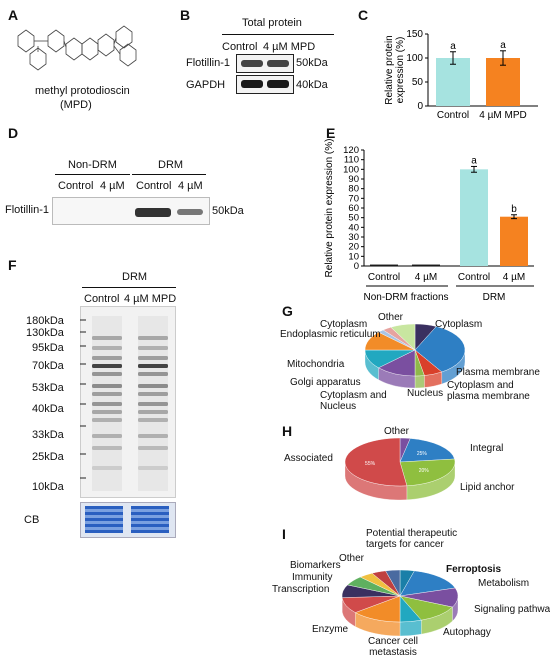 This screenshot has height=667, width=550. What do you see at coordinates (512, 609) in the screenshot?
I see `i-label-signaling: Signaling pathways` at bounding box center [512, 609].